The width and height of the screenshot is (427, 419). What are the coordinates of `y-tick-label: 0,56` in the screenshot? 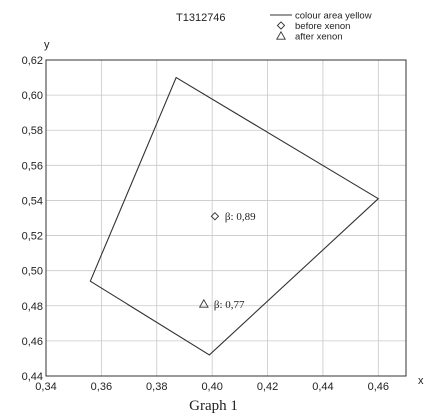 It's located at (32, 166).